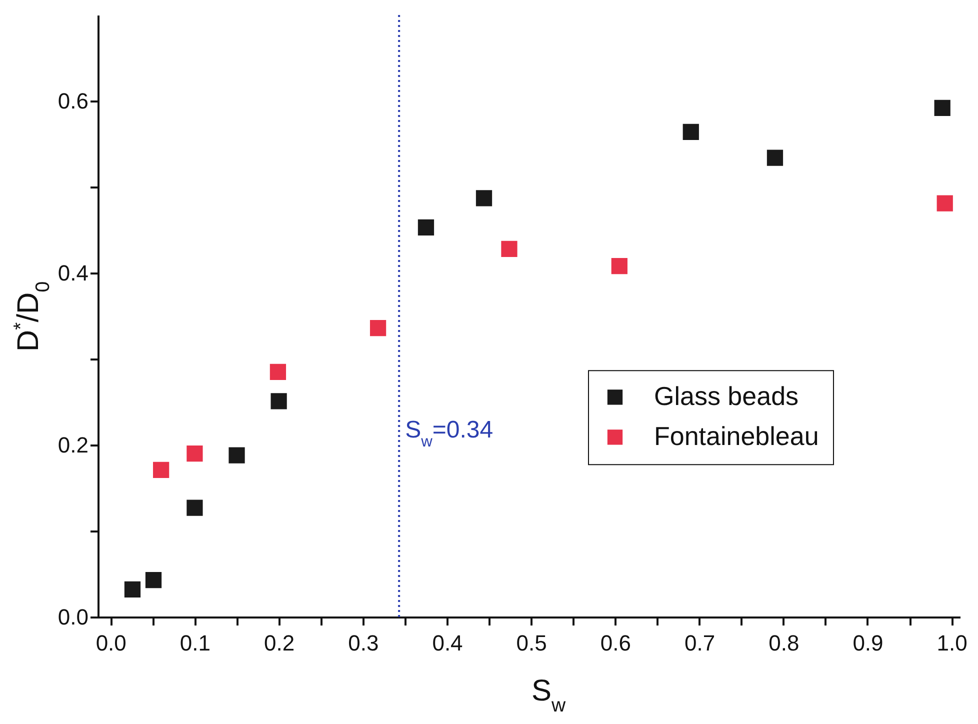 Image resolution: width=978 pixels, height=724 pixels. I want to click on y-tick-label: 0.0, so click(73, 617).